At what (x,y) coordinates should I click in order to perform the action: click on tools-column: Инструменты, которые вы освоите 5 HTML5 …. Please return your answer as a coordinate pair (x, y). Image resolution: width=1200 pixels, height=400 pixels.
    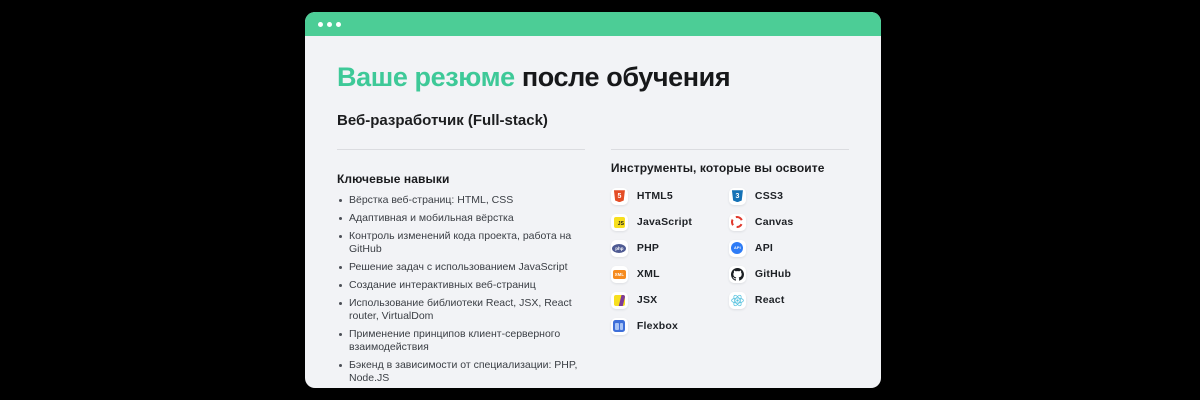
    Looking at the image, I should click on (729, 268).